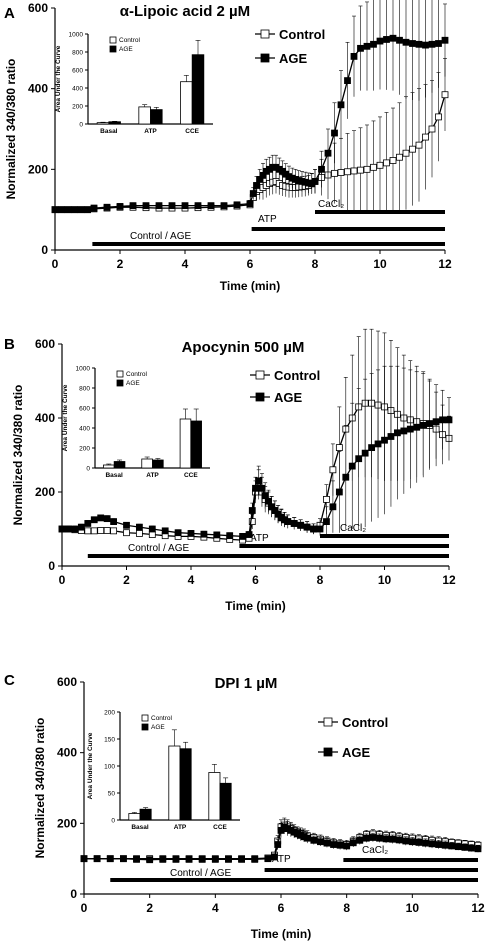 The height and width of the screenshot is (947, 490). I want to click on y-tick-label: 0, so click(73, 894).